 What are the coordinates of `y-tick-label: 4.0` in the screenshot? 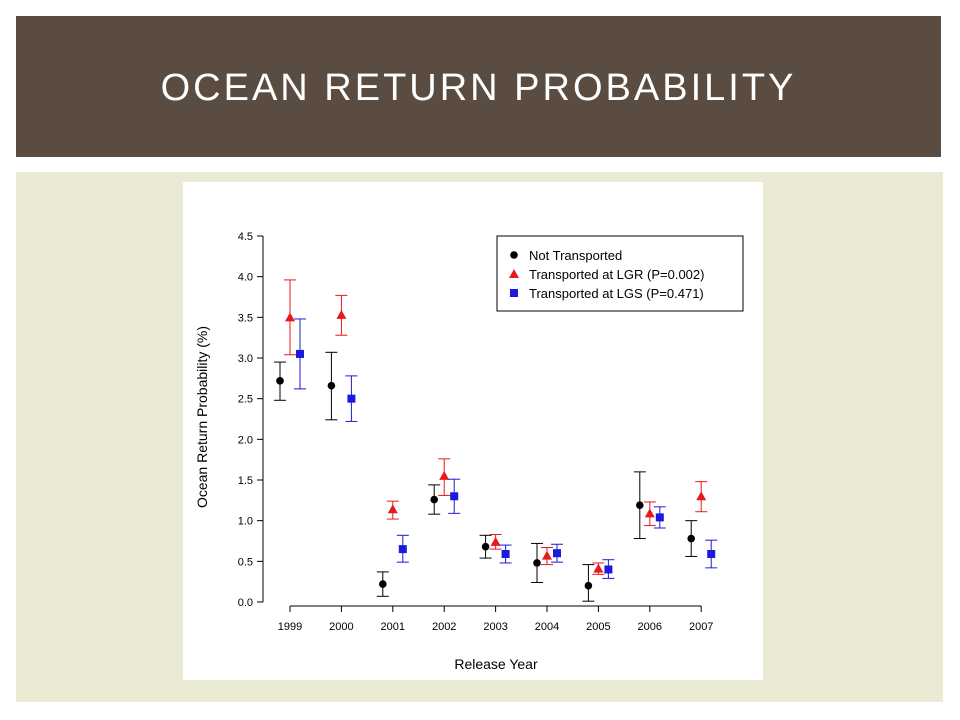 It's located at (245, 278).